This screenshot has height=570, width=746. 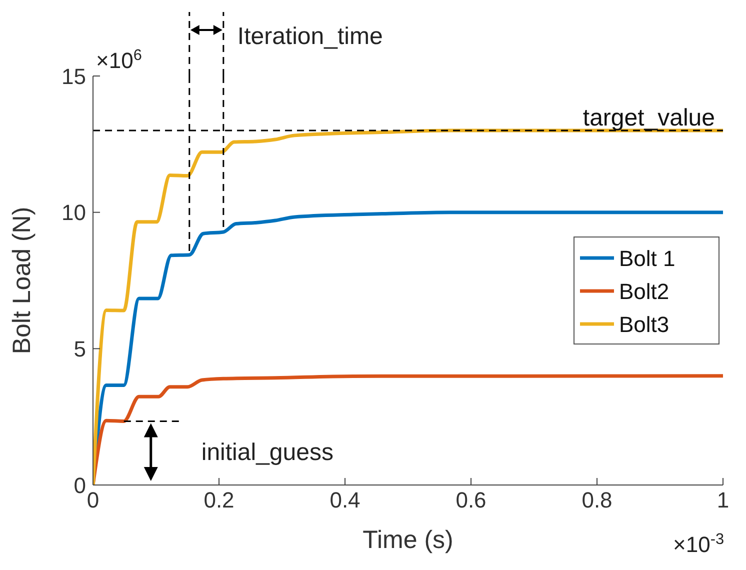 I want to click on x-tick-label: 0.6, so click(x=471, y=500).